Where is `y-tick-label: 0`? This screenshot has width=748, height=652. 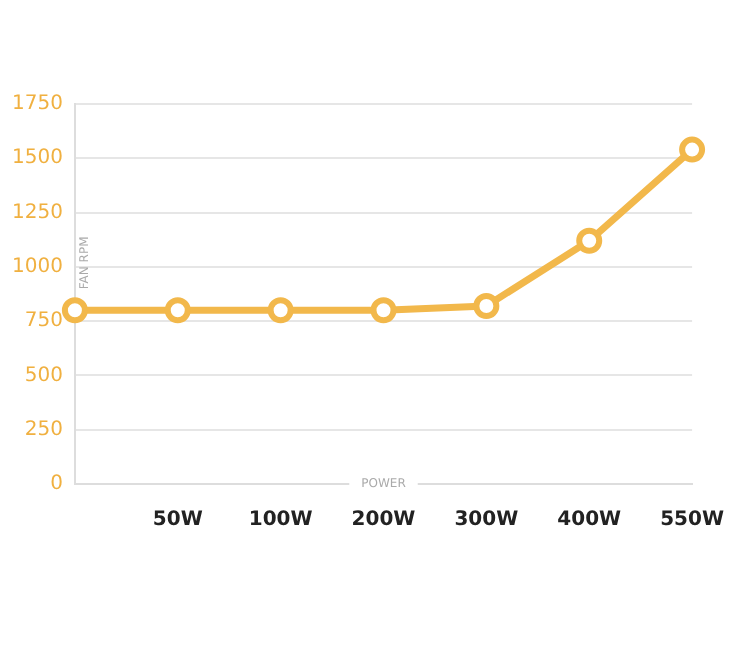
y-tick-label: 0 is located at coordinates (56, 484).